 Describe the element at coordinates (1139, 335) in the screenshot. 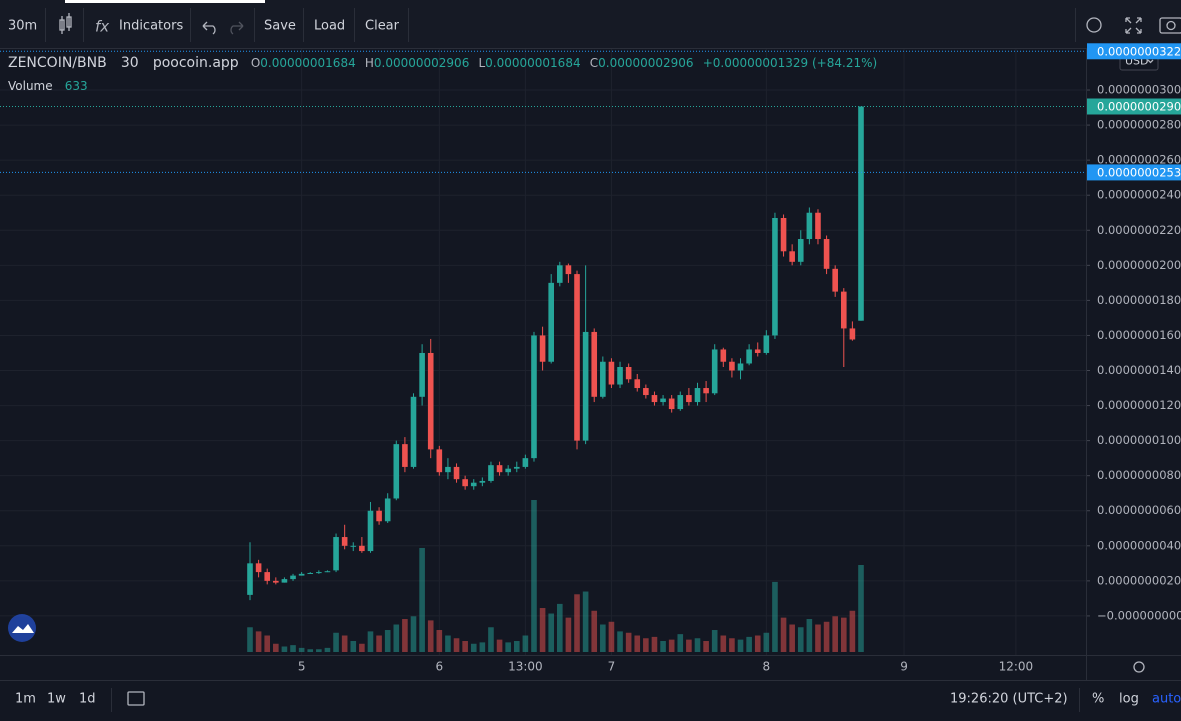

I see `y-tick-label: 0.00000001600` at that location.